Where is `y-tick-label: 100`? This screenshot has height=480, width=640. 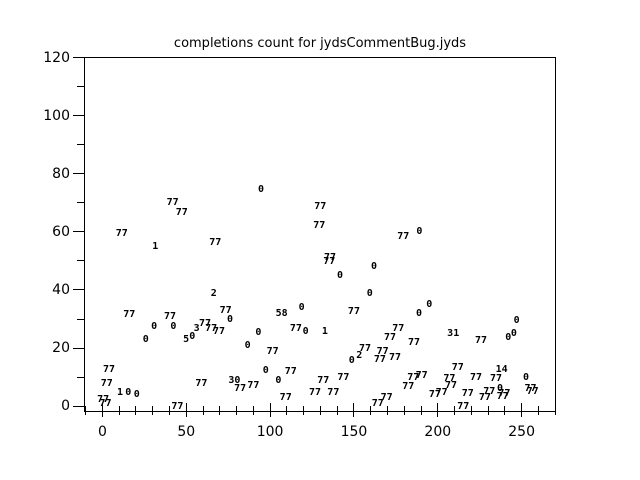 y-tick-label: 100 is located at coordinates (56, 115).